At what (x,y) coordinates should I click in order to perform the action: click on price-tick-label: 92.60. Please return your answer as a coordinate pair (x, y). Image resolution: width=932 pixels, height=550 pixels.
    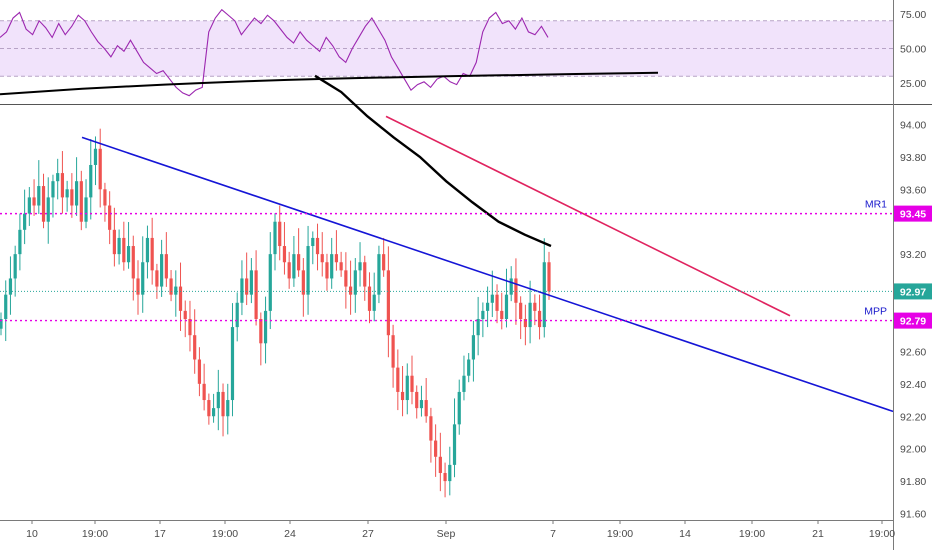
    Looking at the image, I should click on (913, 352).